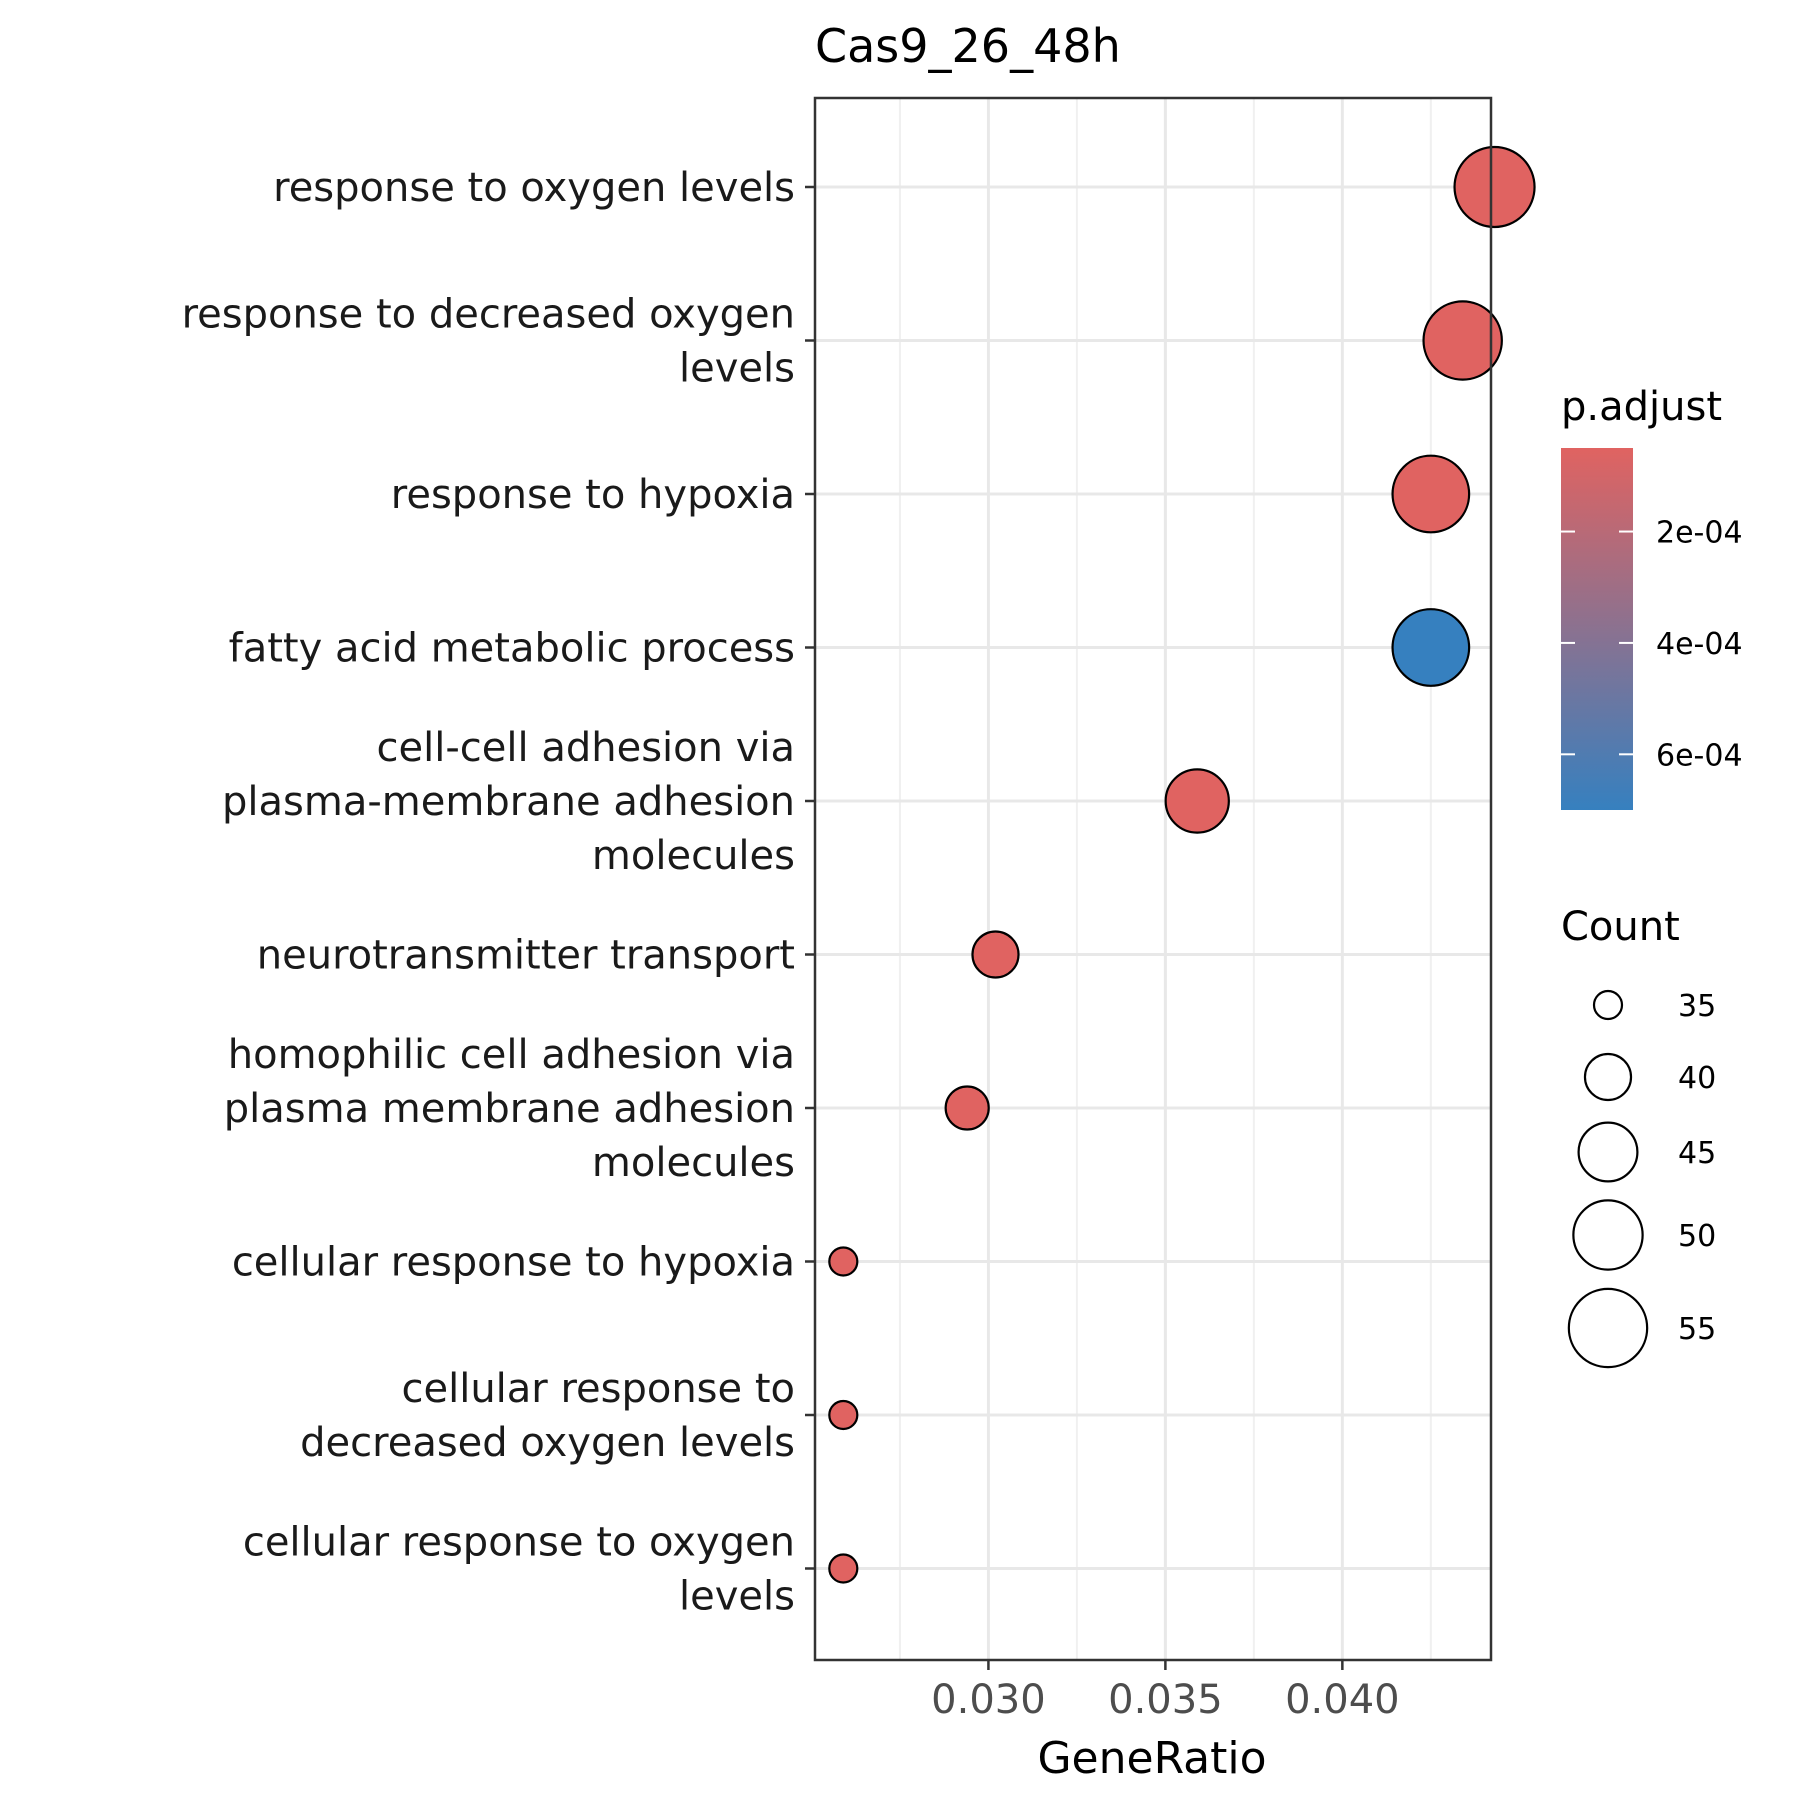 Image resolution: width=1800 pixels, height=1800 pixels. What do you see at coordinates (1699, 644) in the screenshot?
I see `color-legend-label: 4e-04` at bounding box center [1699, 644].